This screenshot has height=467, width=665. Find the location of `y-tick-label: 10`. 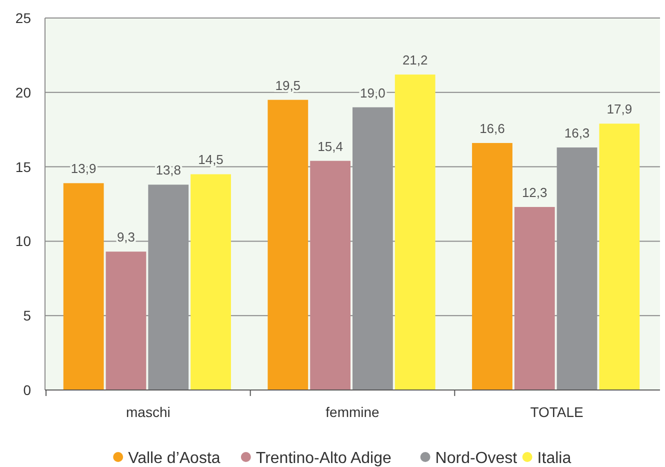

y-tick-label: 10 is located at coordinates (23, 241).